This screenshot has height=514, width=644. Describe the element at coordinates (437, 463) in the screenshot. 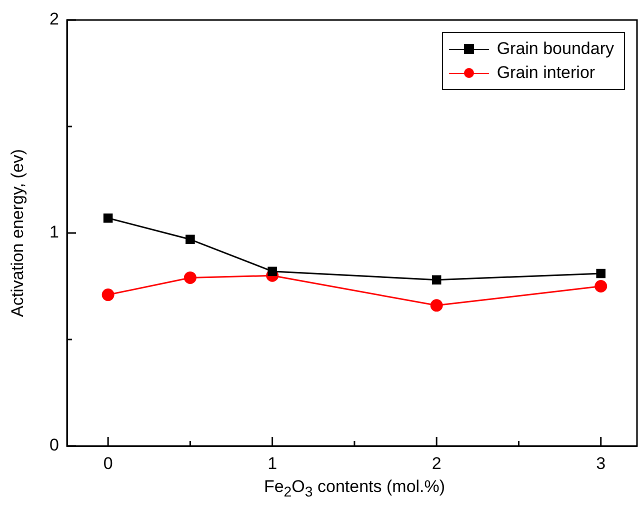

I see `x-tick-label: 2` at that location.